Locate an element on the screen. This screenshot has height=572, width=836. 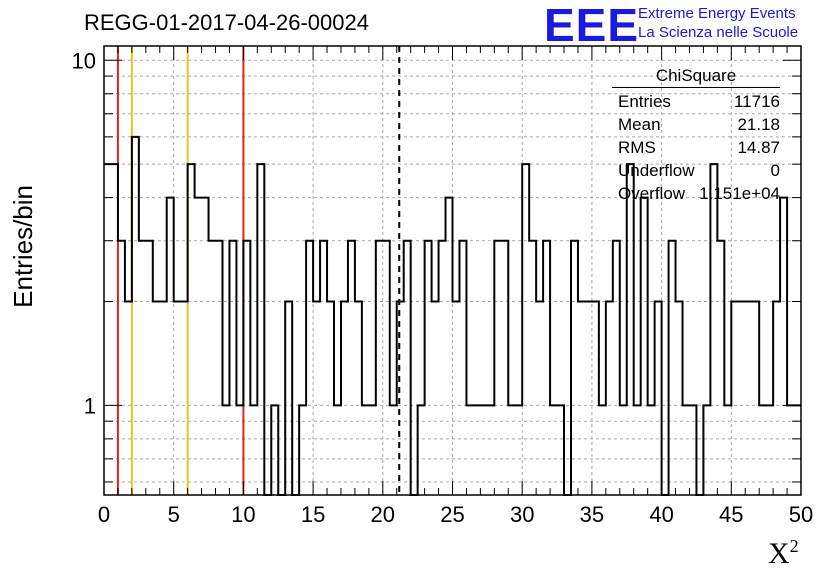
x-tick-label: 10 is located at coordinates (243, 514).